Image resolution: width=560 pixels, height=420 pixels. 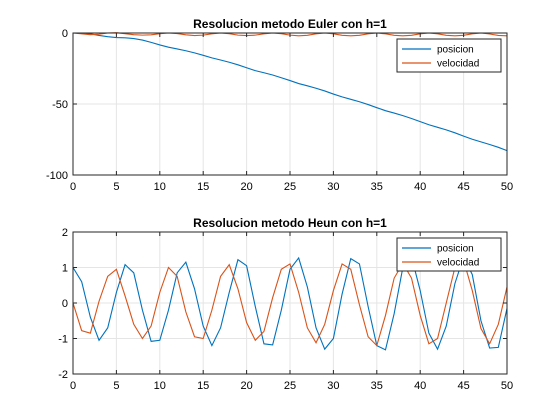 What do you see at coordinates (290, 24) in the screenshot?
I see `chart-title: Resolucion metodo Euler con h=1` at bounding box center [290, 24].